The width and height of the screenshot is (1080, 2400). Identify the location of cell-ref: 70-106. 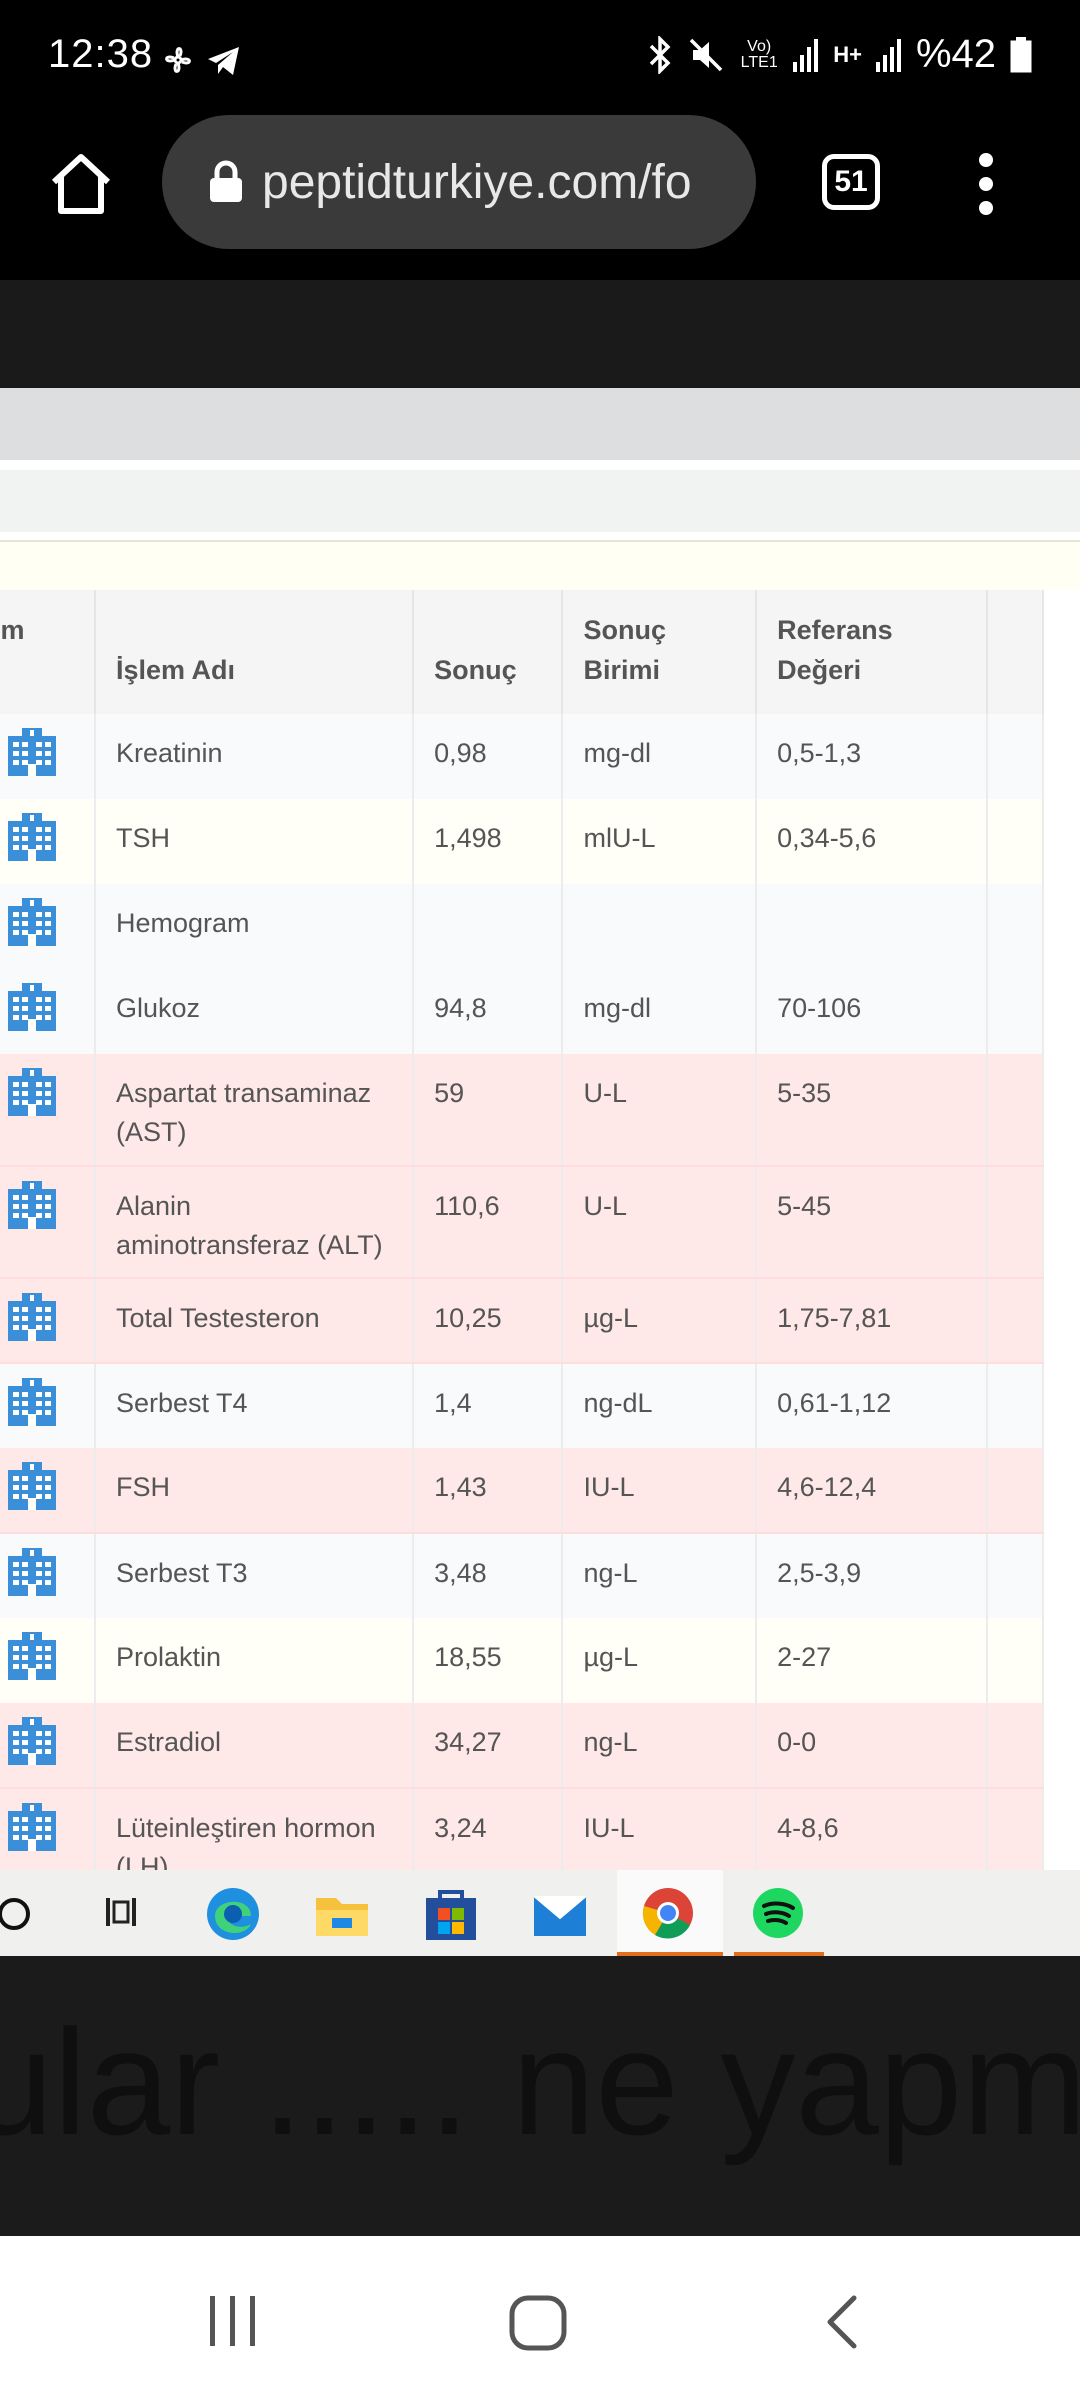
(872, 1011).